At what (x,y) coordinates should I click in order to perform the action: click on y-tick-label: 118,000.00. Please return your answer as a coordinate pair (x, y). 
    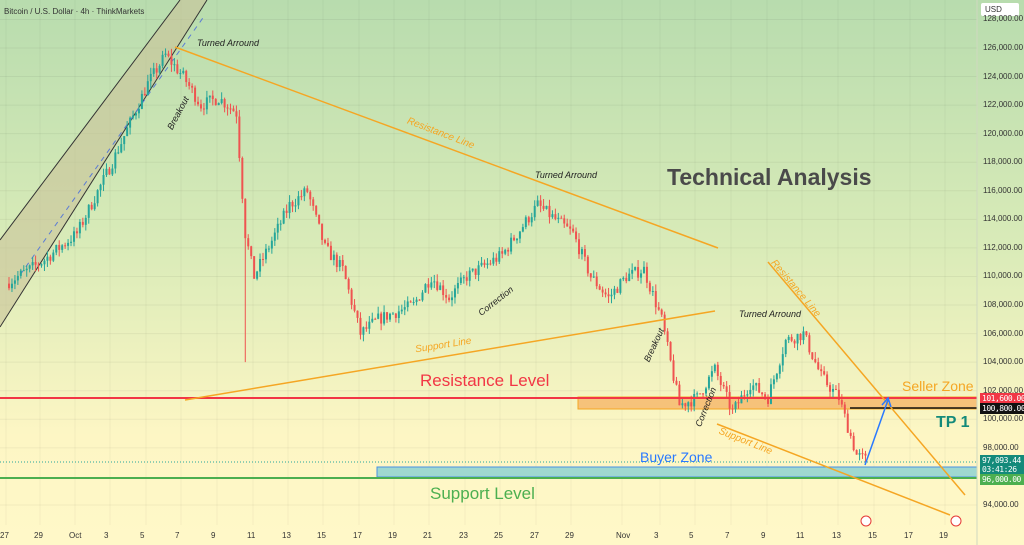
    Looking at the image, I should click on (1003, 162).